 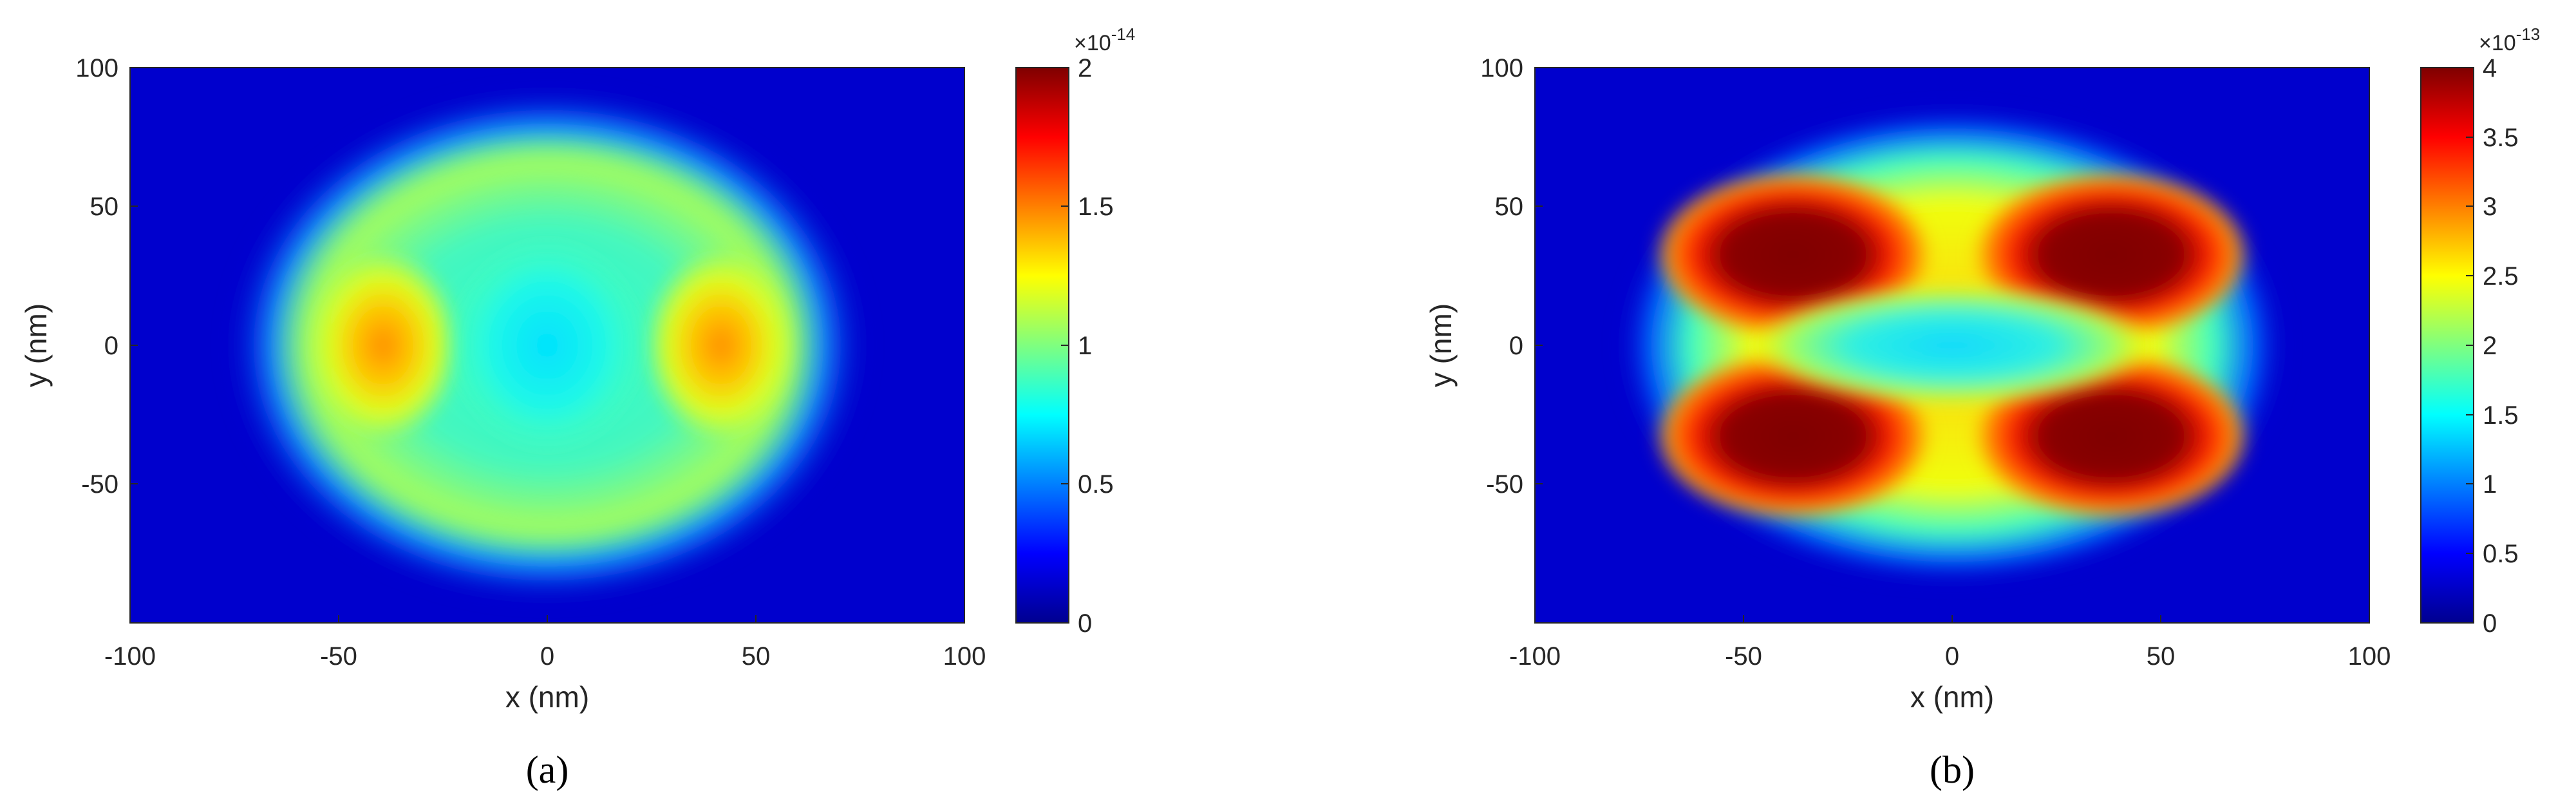 I want to click on colorbar-tick-label: 2.5, so click(x=2501, y=276).